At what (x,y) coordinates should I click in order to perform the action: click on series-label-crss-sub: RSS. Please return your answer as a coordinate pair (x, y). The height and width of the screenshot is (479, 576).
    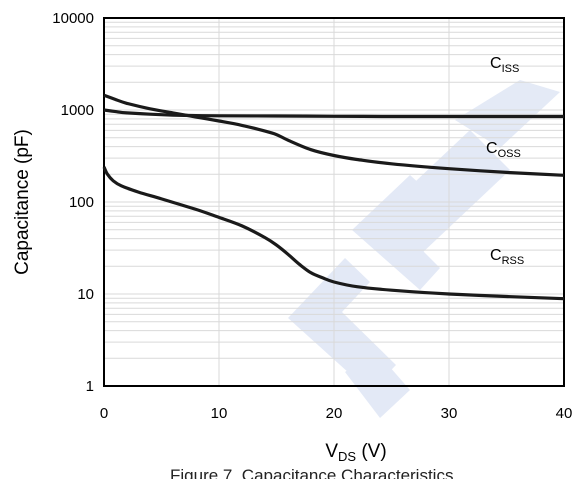
    Looking at the image, I should click on (513, 261).